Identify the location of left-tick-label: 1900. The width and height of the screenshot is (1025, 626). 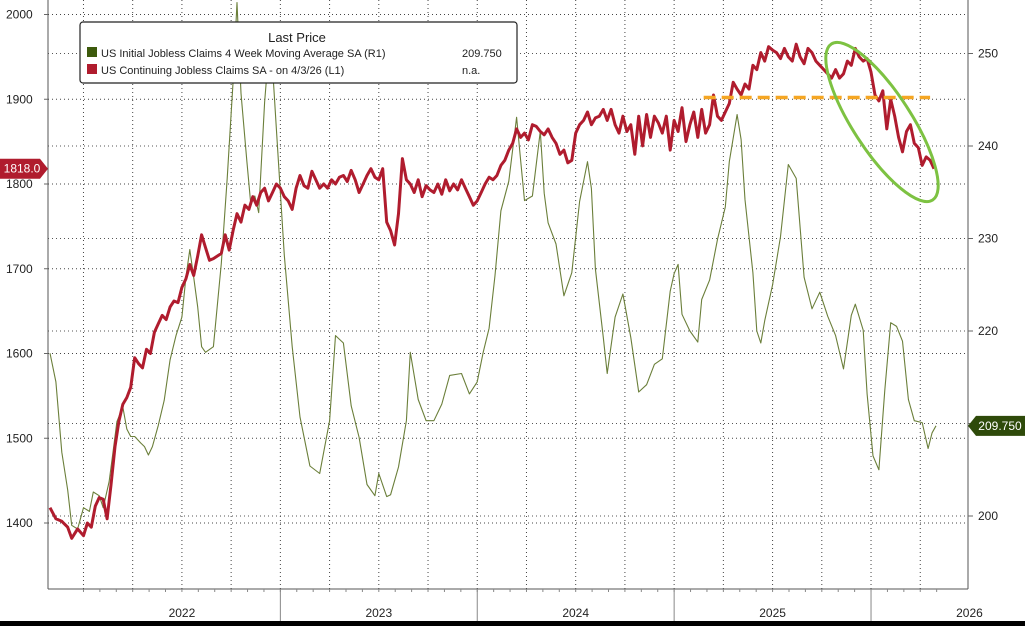
(19, 99).